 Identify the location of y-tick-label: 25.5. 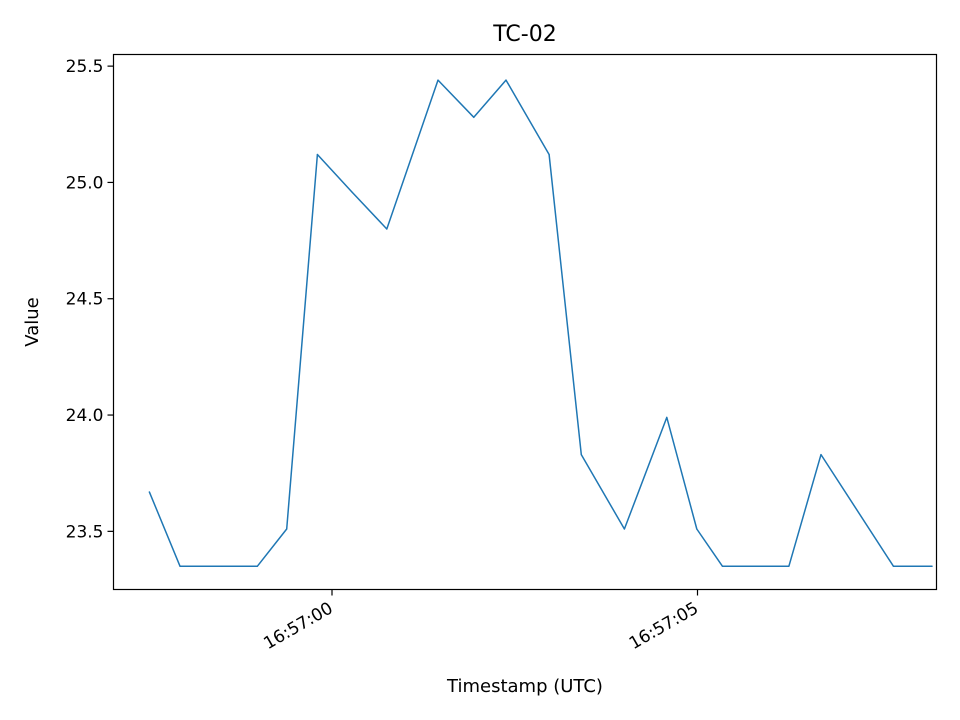
(85, 67).